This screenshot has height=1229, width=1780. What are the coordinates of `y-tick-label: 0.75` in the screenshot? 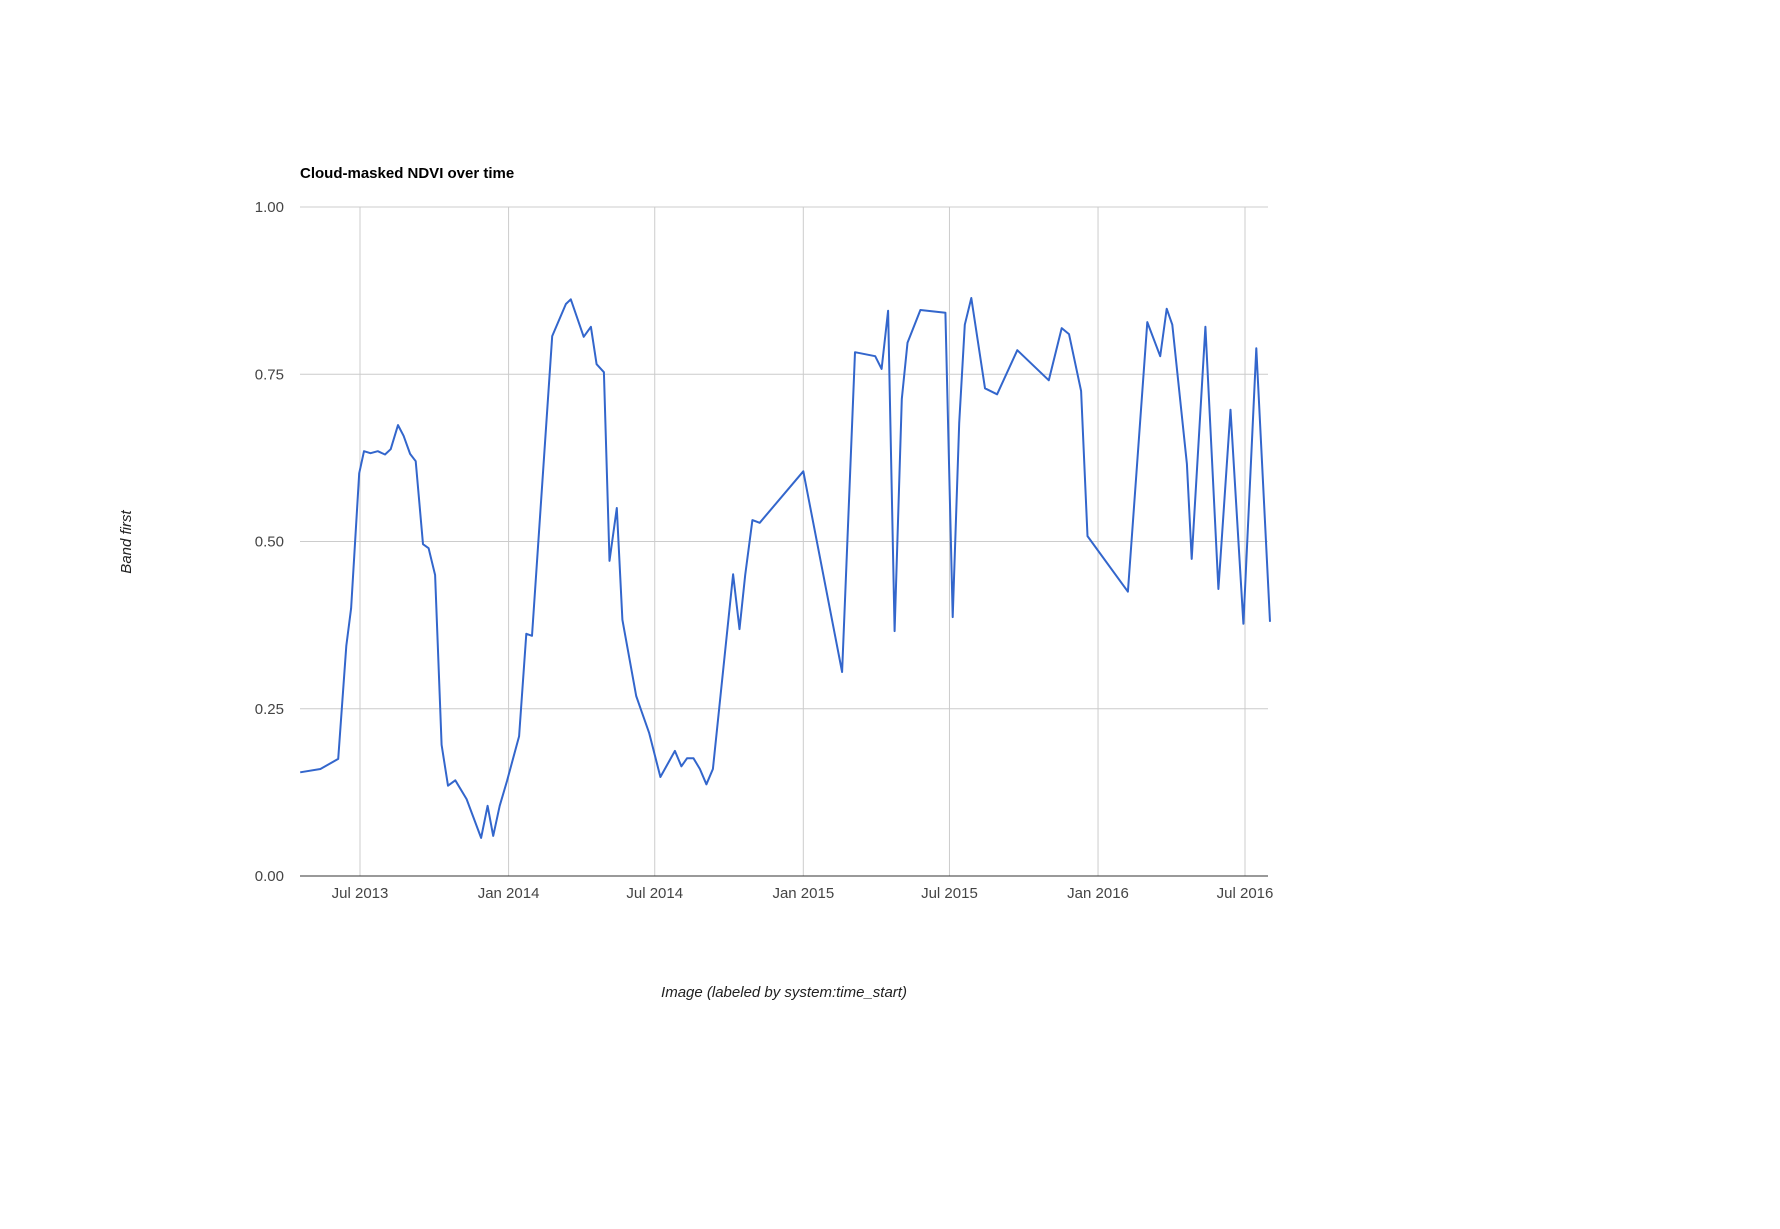 It's located at (269, 374).